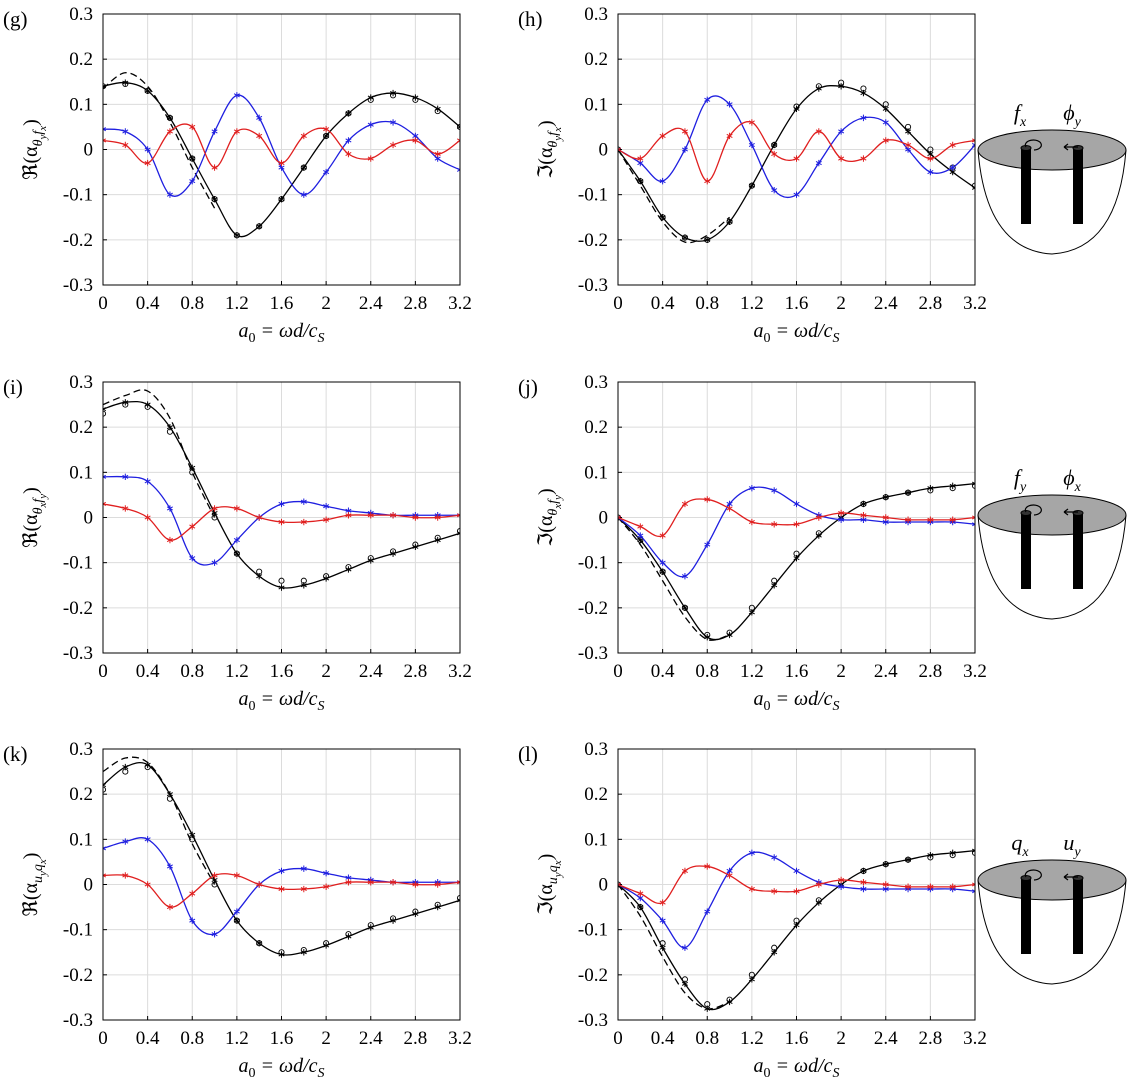  What do you see at coordinates (549, 149) in the screenshot?
I see `y-label: ℑ(αθyfx)` at bounding box center [549, 149].